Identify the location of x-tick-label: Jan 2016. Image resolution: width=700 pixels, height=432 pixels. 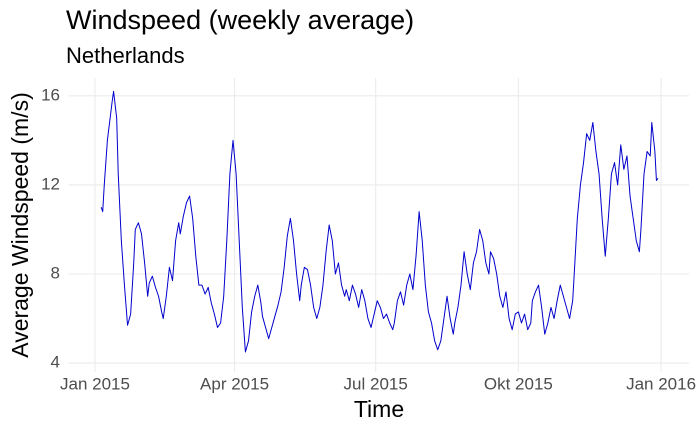
(661, 383).